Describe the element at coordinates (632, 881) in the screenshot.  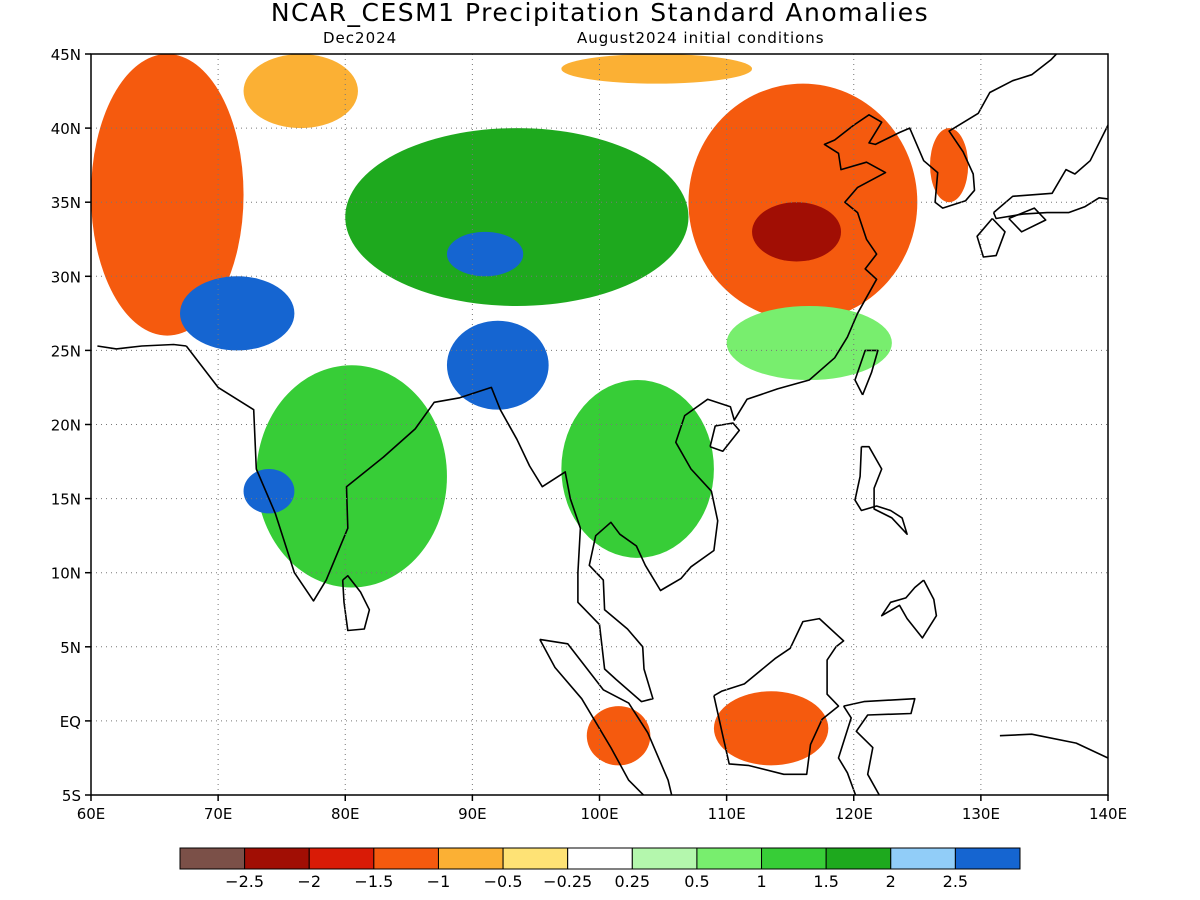
I see `colorbar-label: 0.25` at that location.